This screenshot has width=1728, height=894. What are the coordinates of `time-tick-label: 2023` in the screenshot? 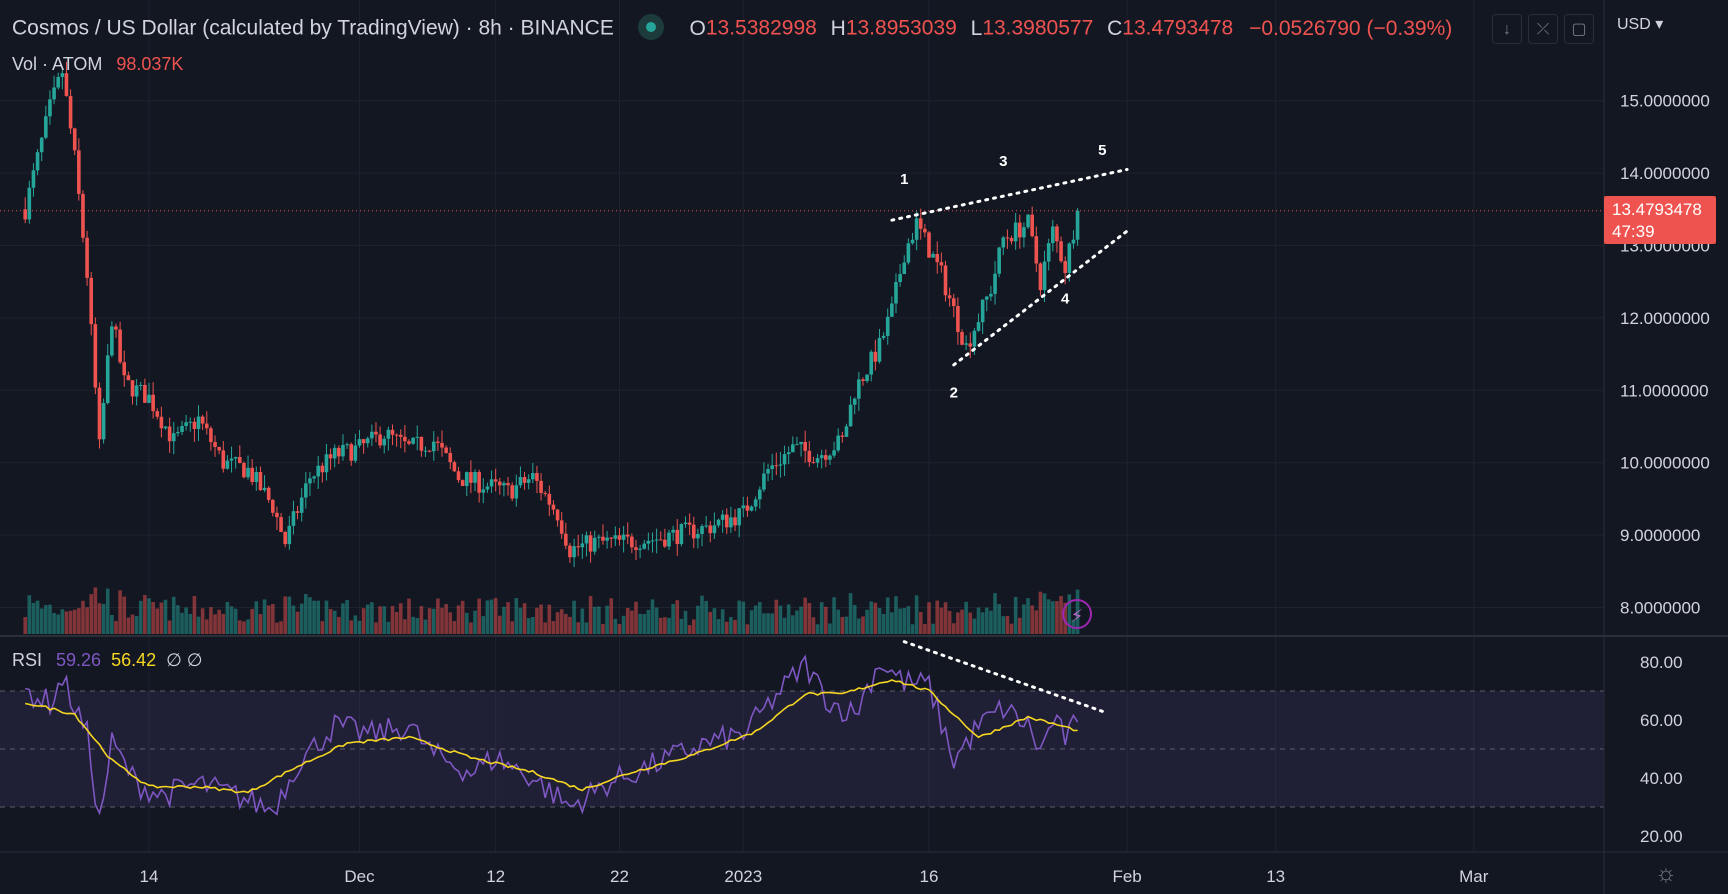 It's located at (743, 876).